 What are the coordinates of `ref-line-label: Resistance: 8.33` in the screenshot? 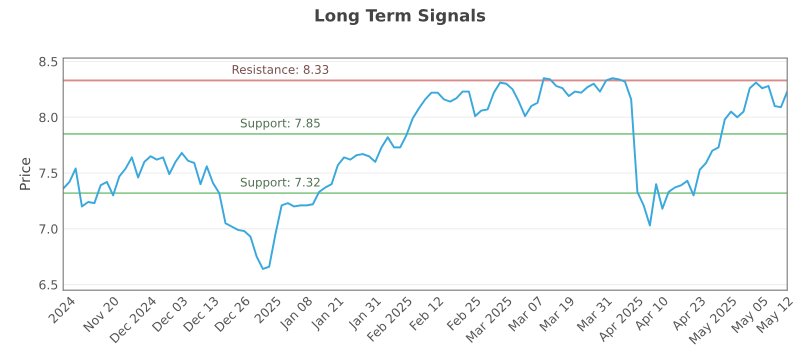 It's located at (280, 69).